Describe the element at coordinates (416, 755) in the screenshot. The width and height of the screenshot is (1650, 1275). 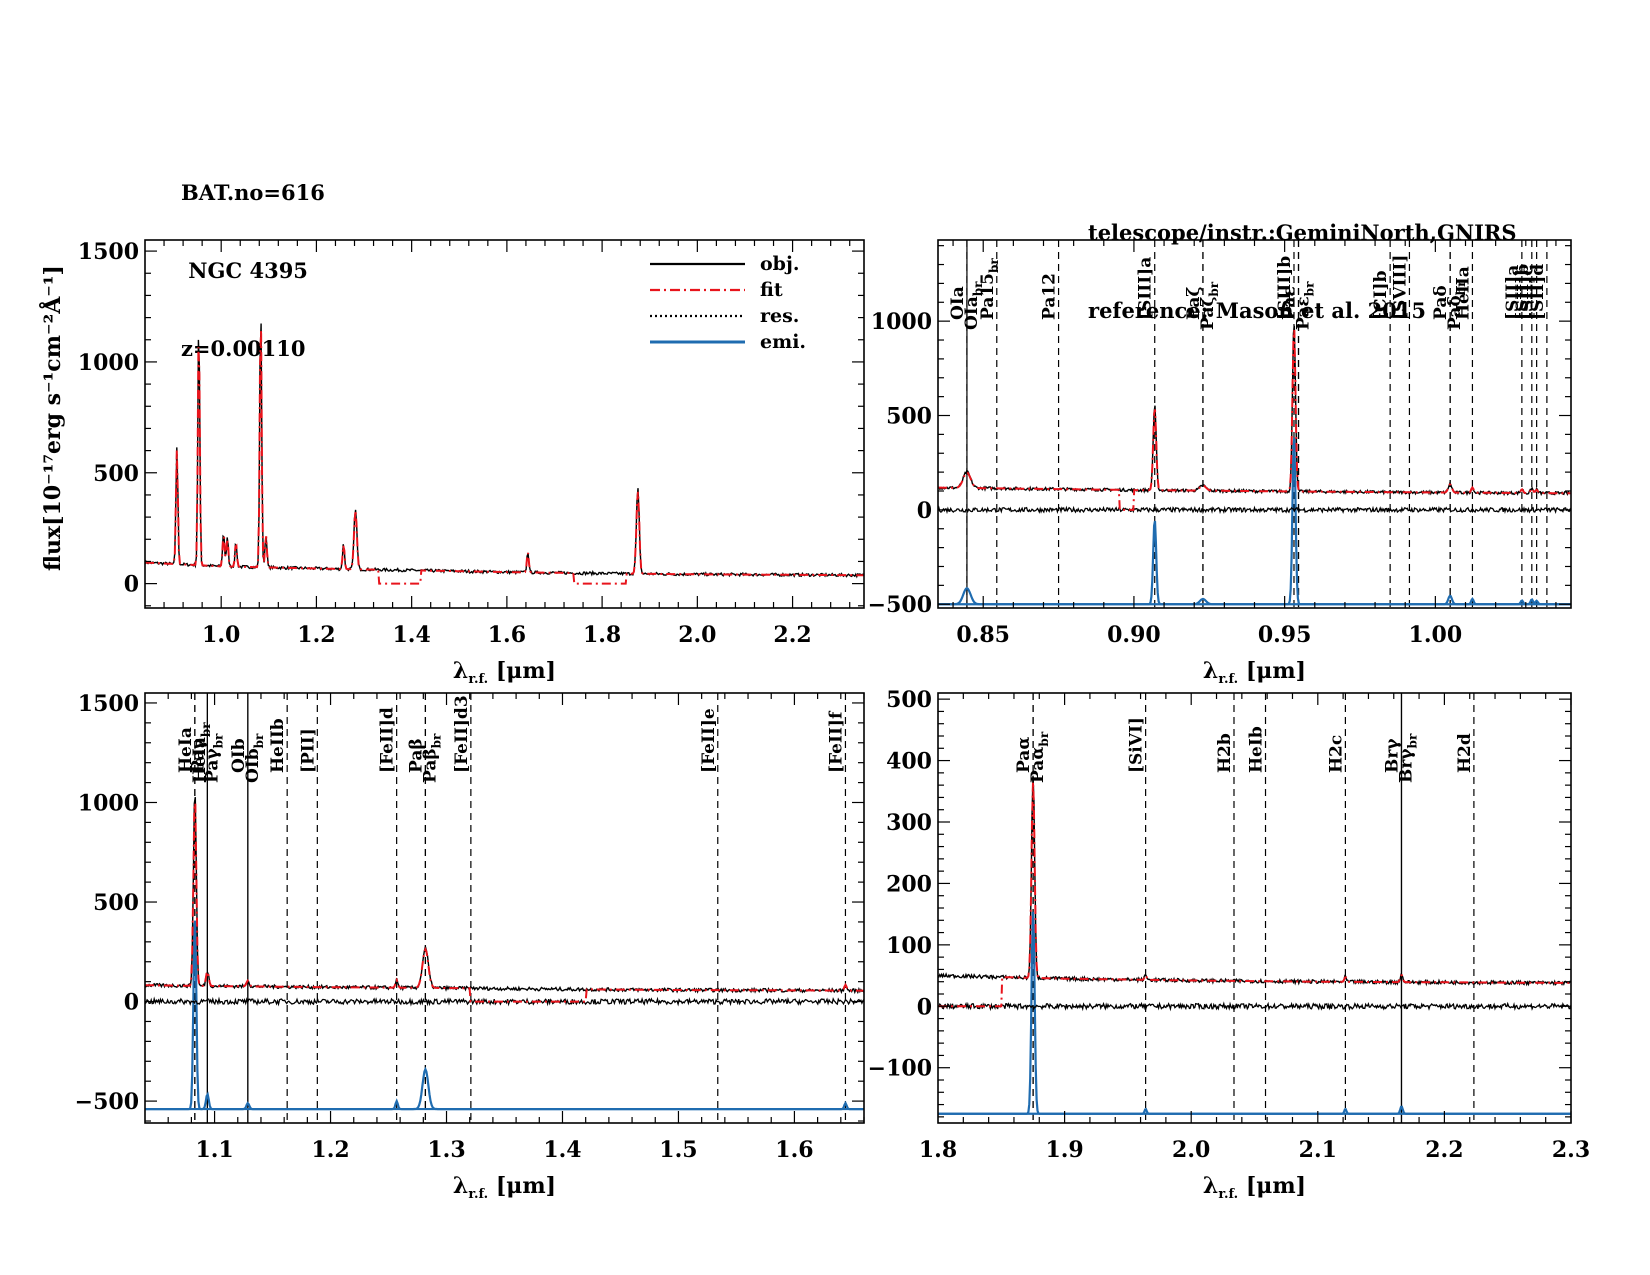
I see `line-label-Paβ: Paβ` at that location.